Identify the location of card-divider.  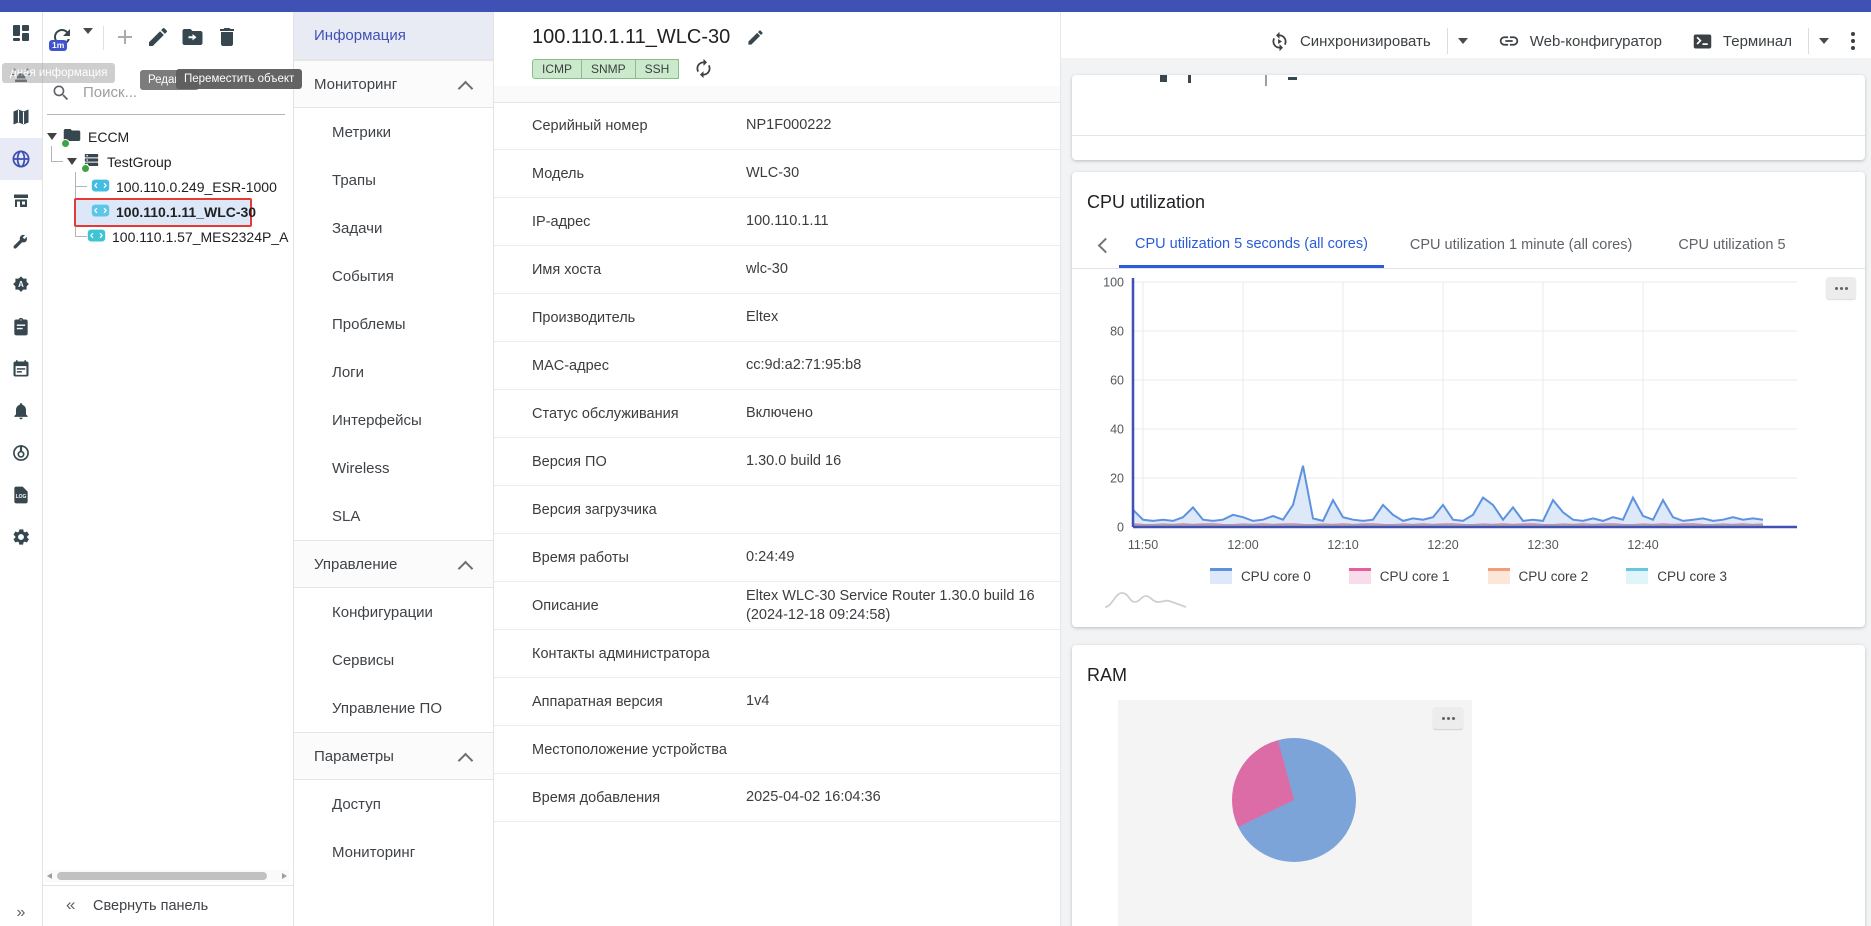
(1468, 135).